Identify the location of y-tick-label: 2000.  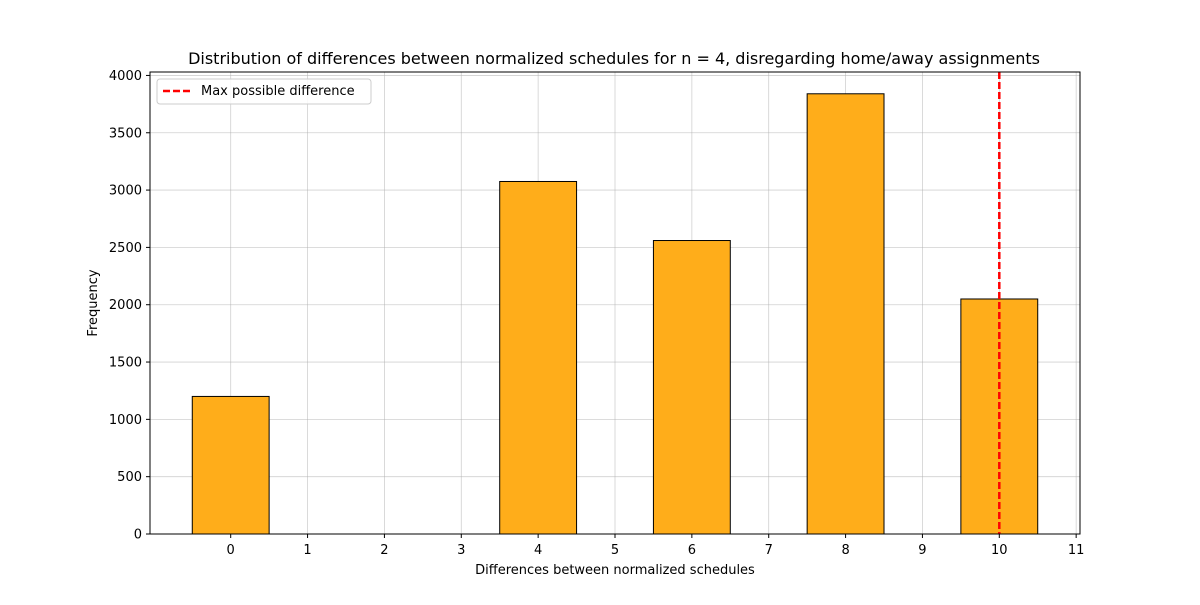
(125, 305).